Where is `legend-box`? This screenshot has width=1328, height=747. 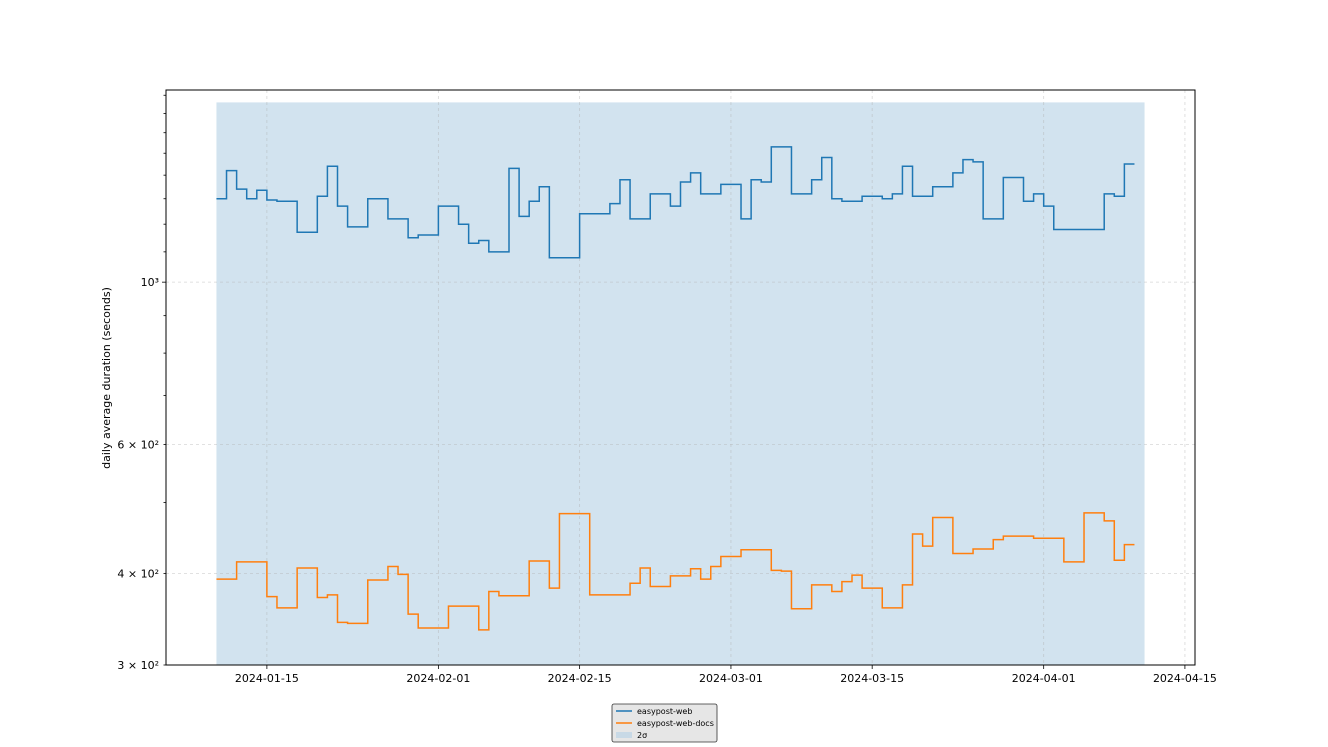
legend-box is located at coordinates (664, 723).